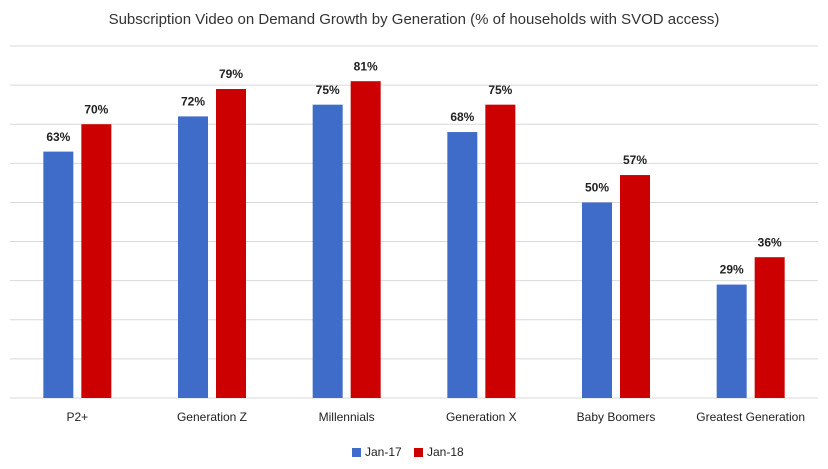  Describe the element at coordinates (445, 452) in the screenshot. I see `legend-label: Jan-18` at that location.